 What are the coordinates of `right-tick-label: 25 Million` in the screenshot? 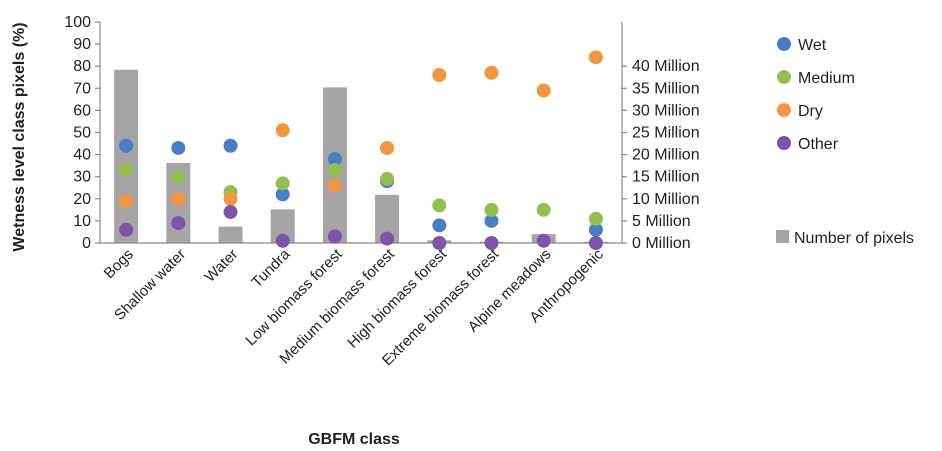 It's located at (666, 133).